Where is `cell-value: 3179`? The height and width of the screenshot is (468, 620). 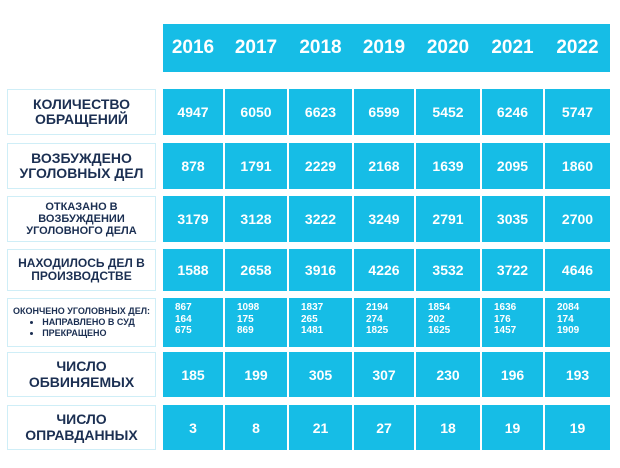
cell-value: 3179 is located at coordinates (193, 219).